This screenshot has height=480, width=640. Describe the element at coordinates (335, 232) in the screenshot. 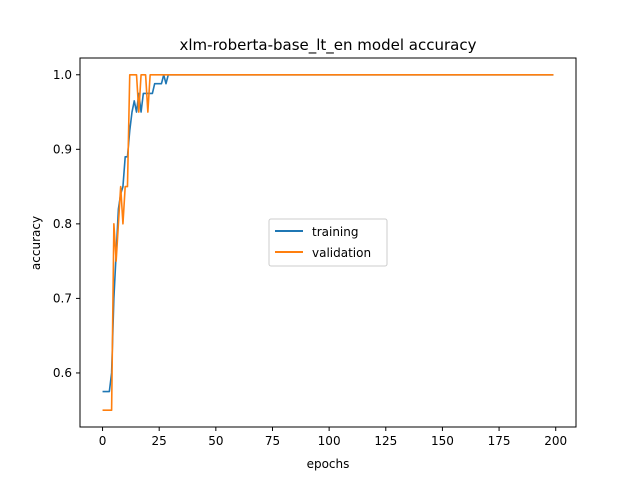

I see `legend-label-training: training` at that location.